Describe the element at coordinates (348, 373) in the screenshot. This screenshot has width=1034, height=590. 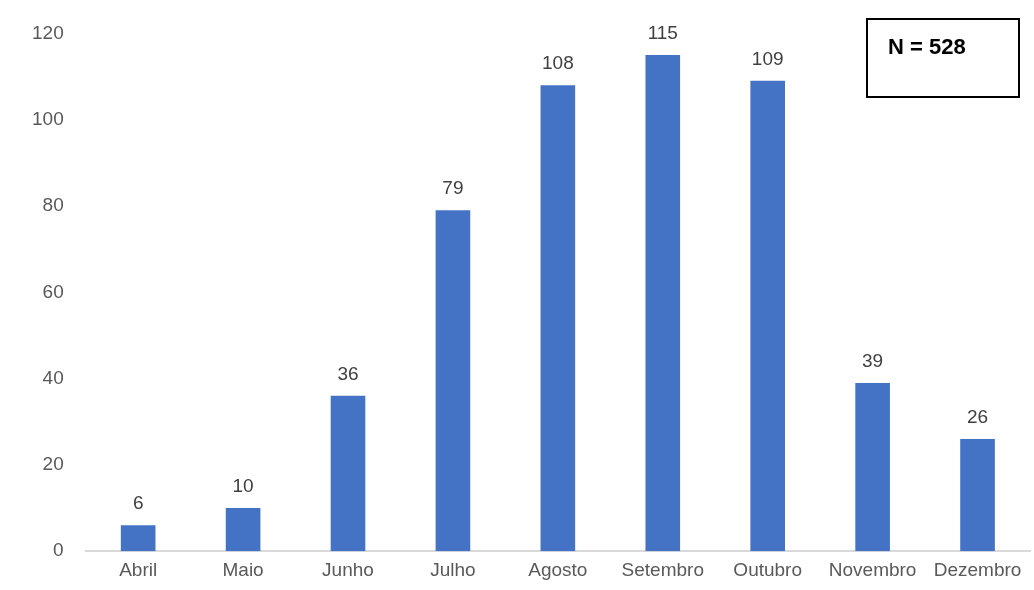
I see `data-label: 36` at that location.